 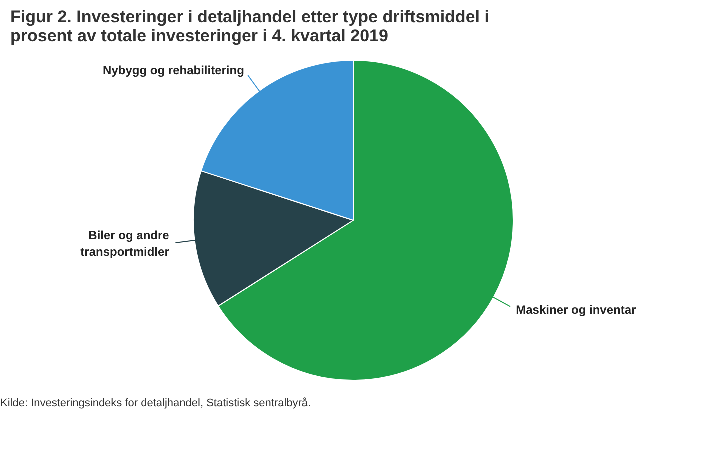 I want to click on chart-title: Figur 2. Investeringer i detaljhandel etter type driftsmiddel i prosent av totale investeringer i 4. kvartal 2019, so click(x=250, y=27).